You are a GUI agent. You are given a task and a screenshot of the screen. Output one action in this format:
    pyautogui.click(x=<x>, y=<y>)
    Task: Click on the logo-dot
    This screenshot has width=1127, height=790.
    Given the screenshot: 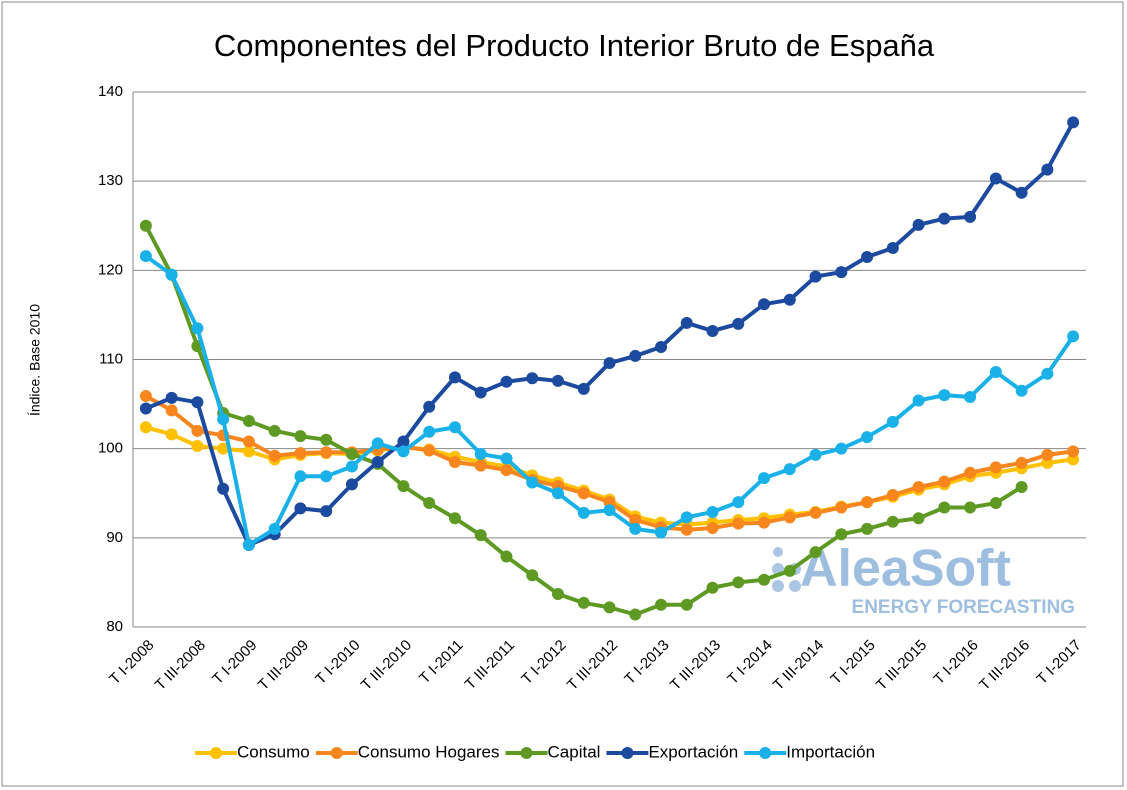 What is the action you would take?
    pyautogui.click(x=778, y=552)
    